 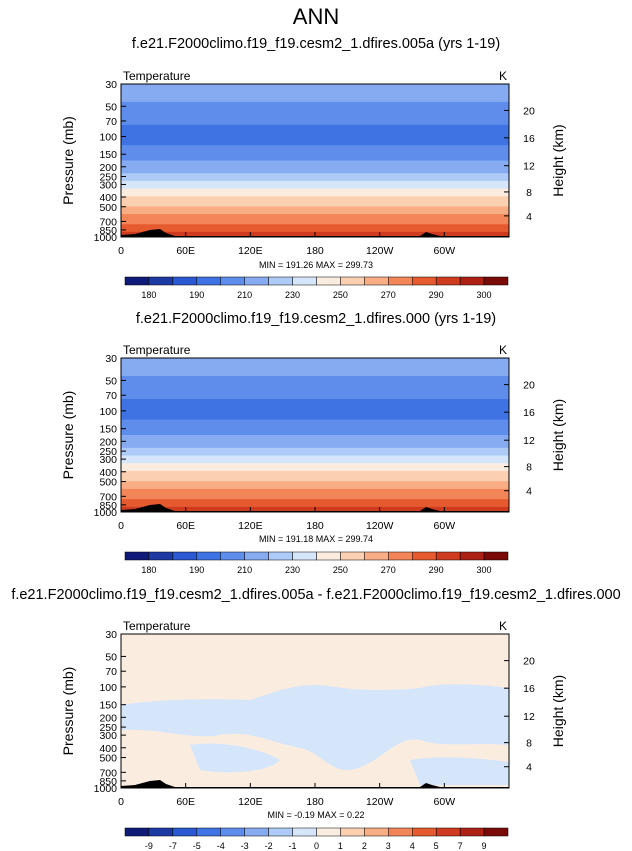 What do you see at coordinates (68, 711) in the screenshot?
I see `y-axis-title: Pressure (mb)` at bounding box center [68, 711].